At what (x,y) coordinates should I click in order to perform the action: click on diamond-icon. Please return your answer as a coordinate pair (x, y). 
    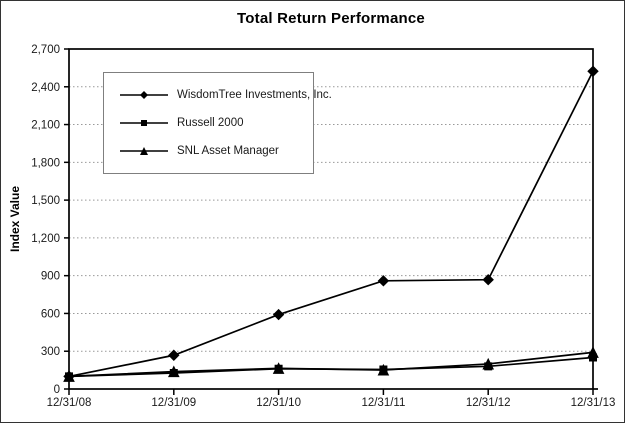
    Looking at the image, I should click on (144, 95).